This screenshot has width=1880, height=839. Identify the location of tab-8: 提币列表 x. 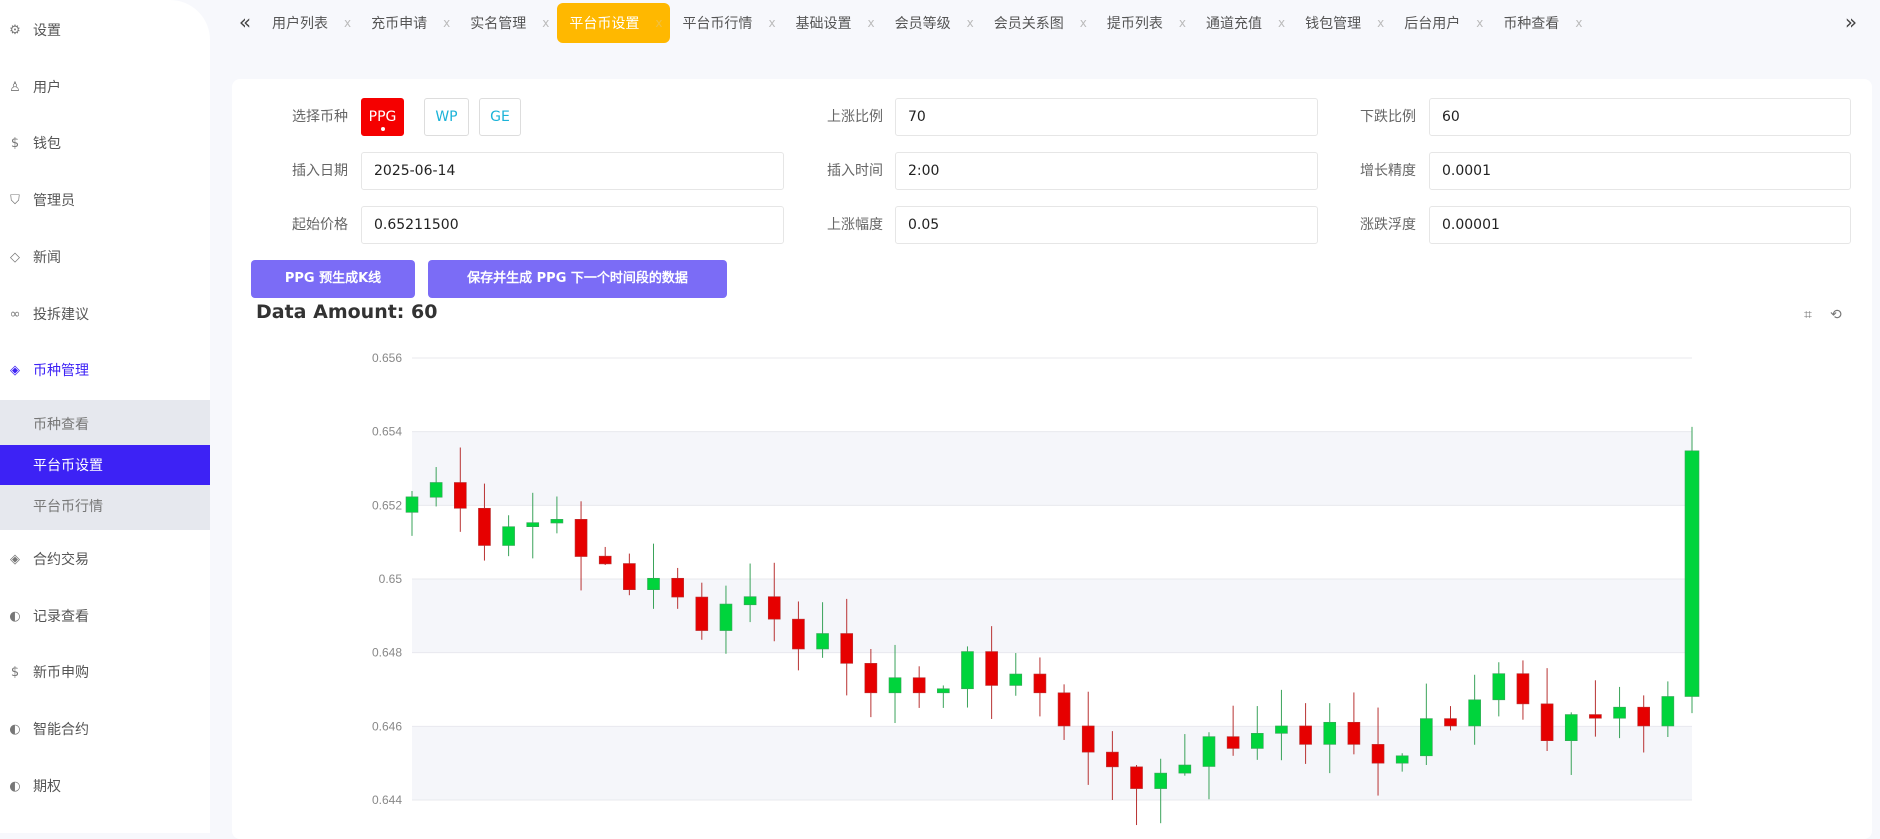
(1144, 23).